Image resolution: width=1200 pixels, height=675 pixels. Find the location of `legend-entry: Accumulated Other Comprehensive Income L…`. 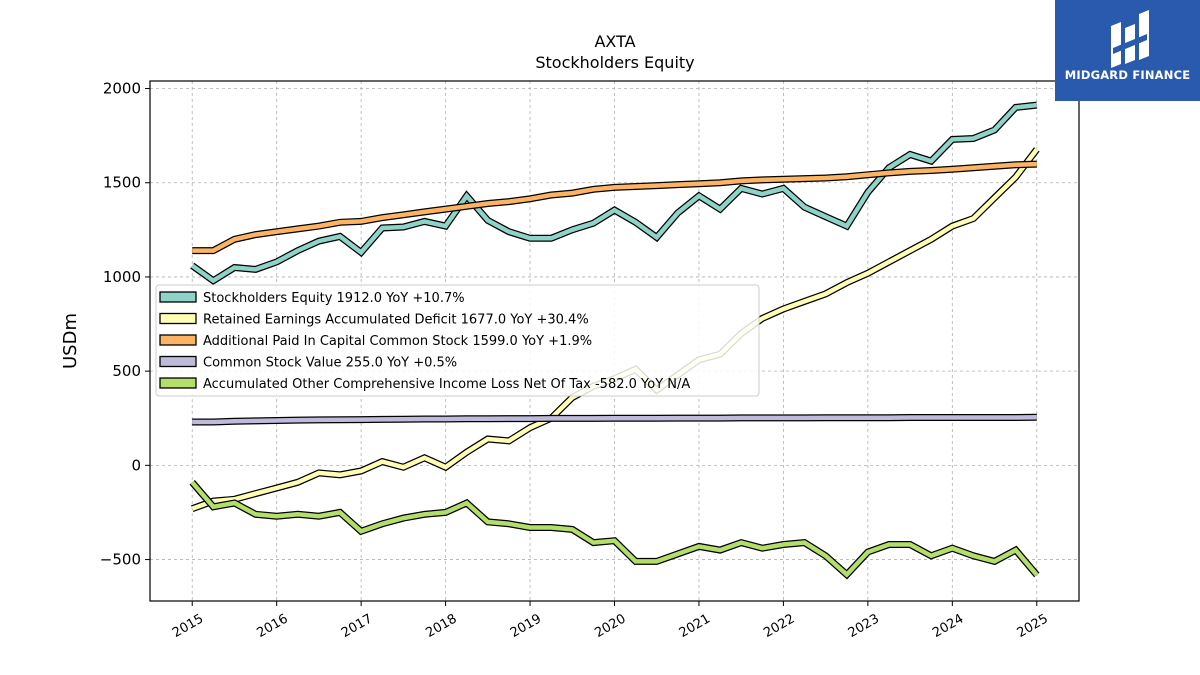

legend-entry: Accumulated Other Comprehensive Income L… is located at coordinates (446, 384).